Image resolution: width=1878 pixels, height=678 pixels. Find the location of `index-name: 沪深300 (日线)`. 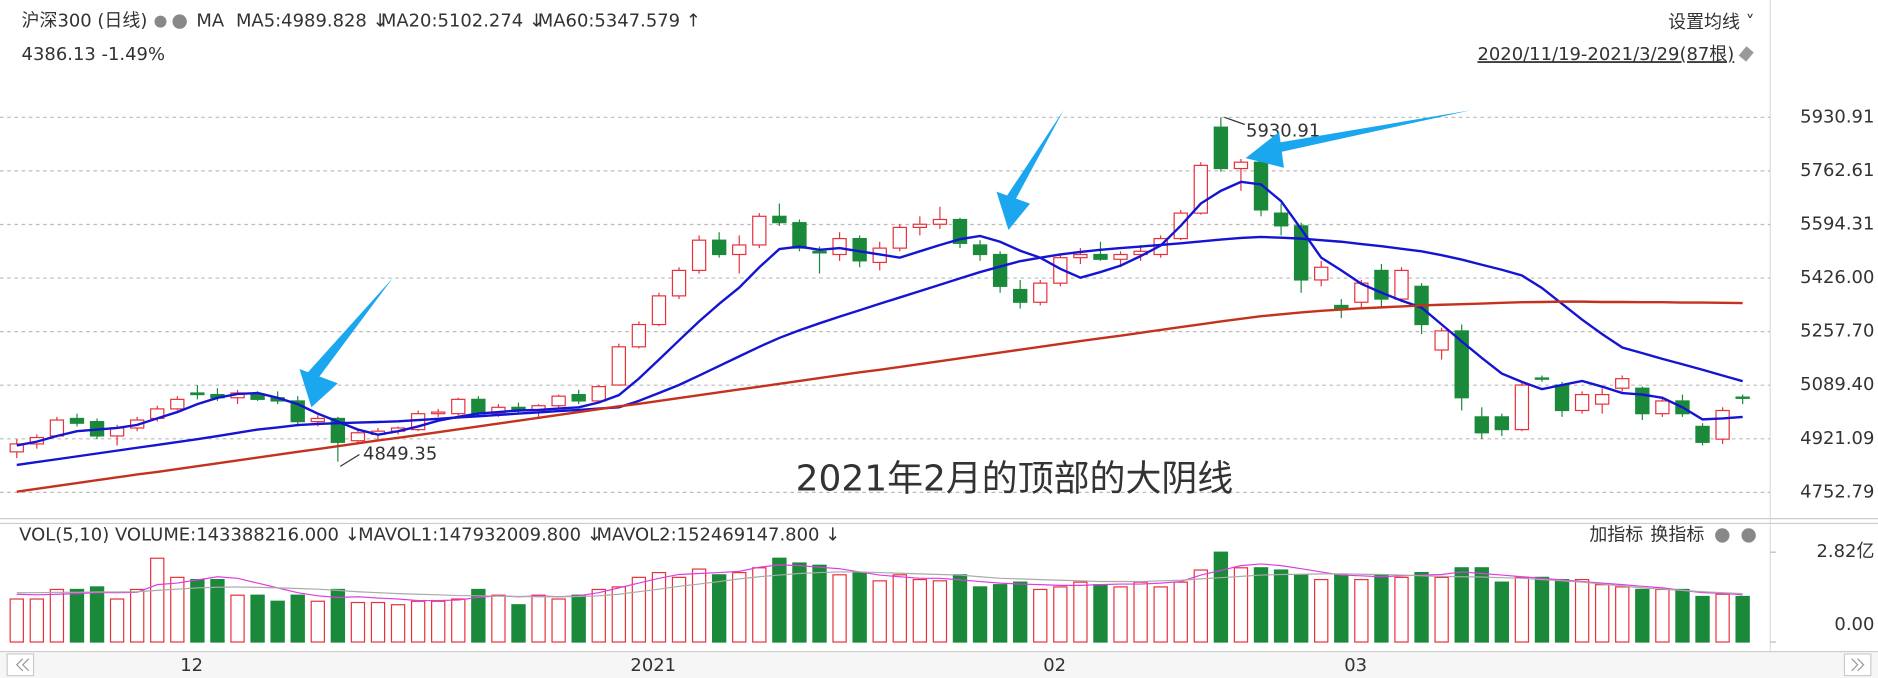

index-name: 沪深300 (日线) is located at coordinates (85, 21).